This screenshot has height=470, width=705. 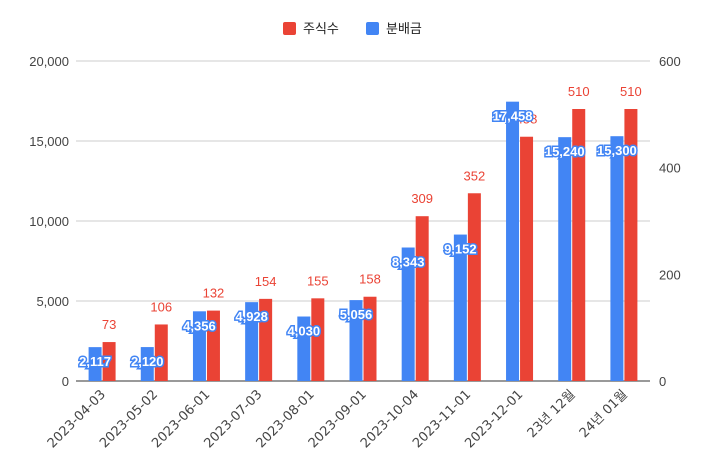 What do you see at coordinates (422, 198) in the screenshot?
I see `data-label-shares: 309` at bounding box center [422, 198].